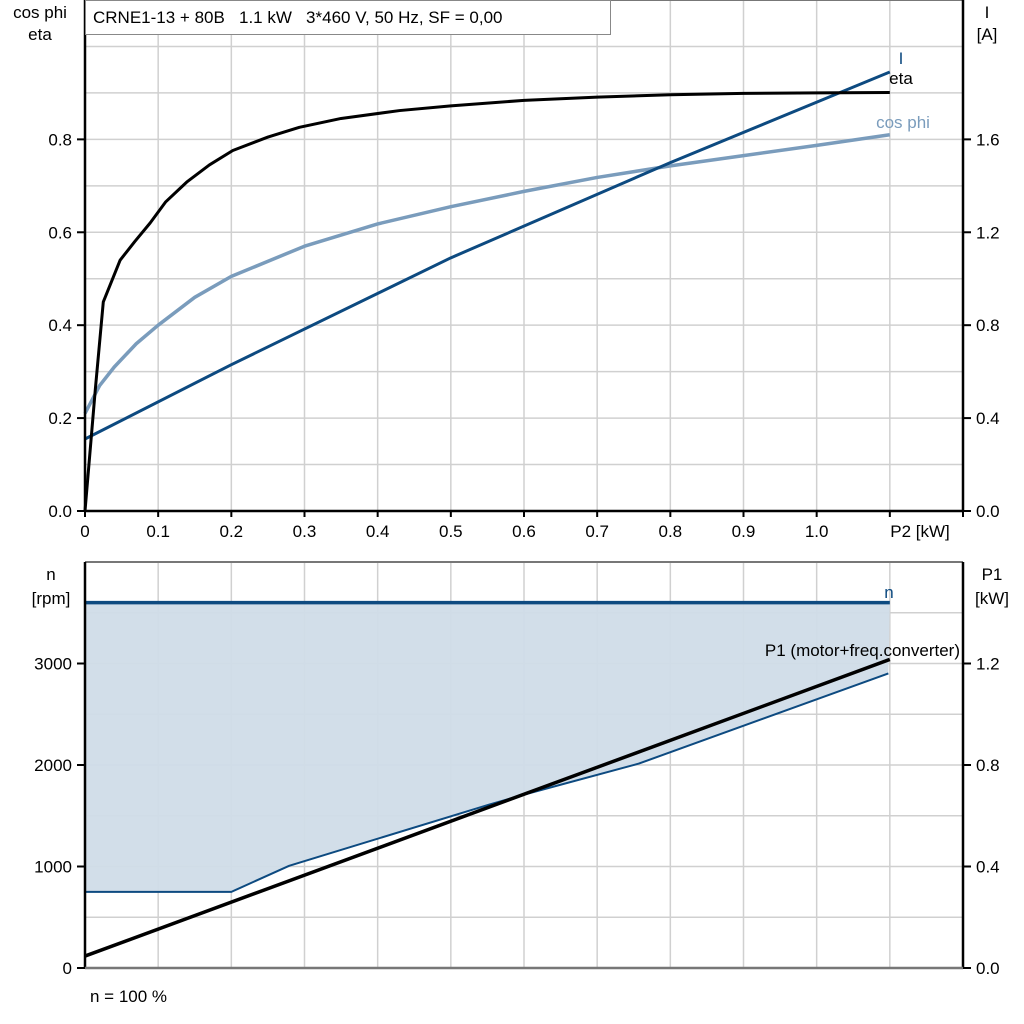  Describe the element at coordinates (888, 592) in the screenshot. I see `legend-label-n: n` at that location.